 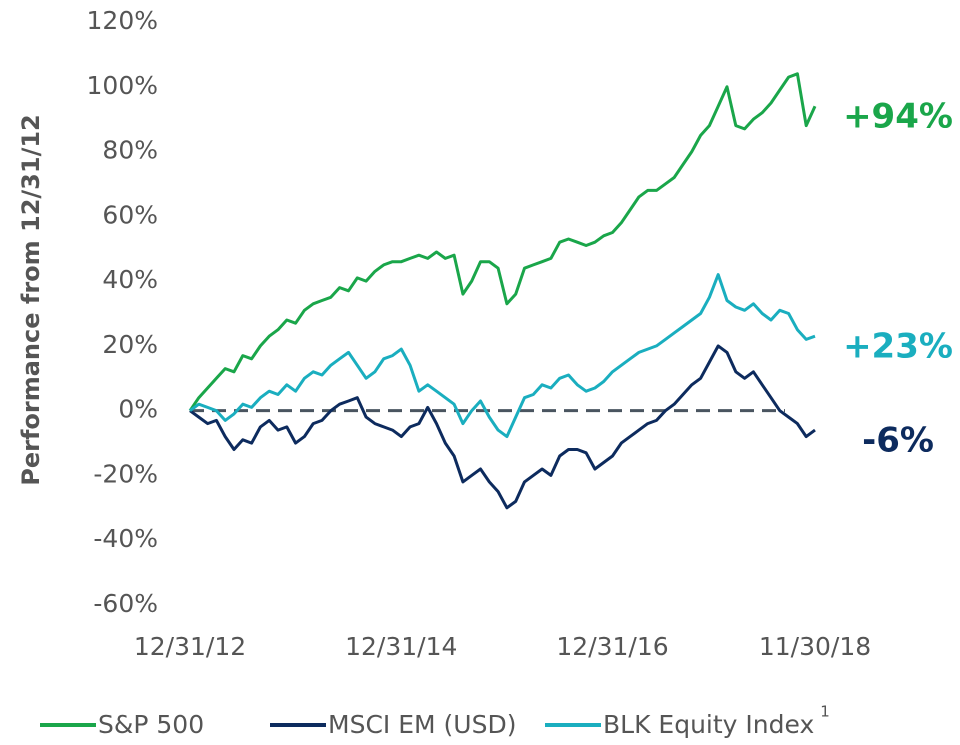 I want to click on x-tick-label: 11/30/18, so click(x=815, y=646).